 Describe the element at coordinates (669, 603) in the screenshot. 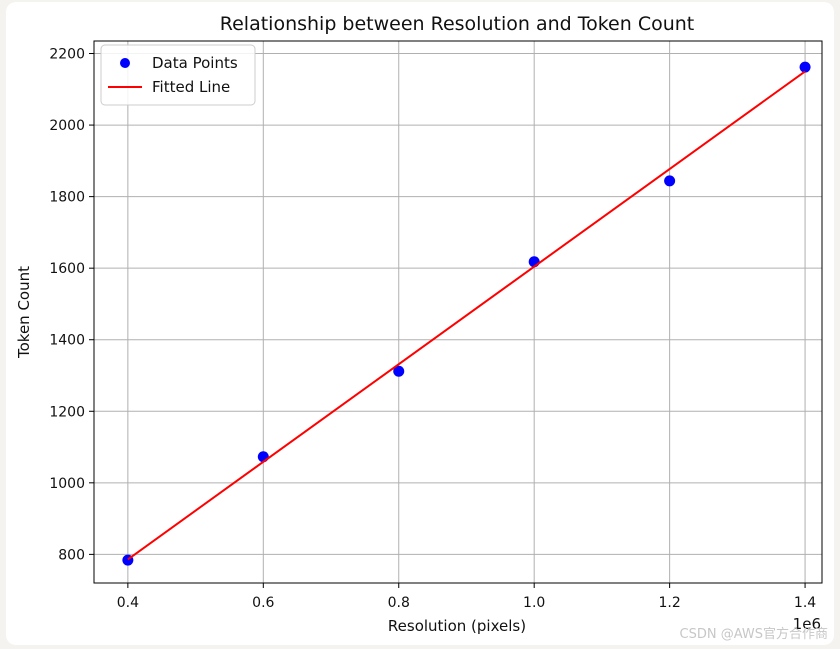

I see `x-tick-label: 1.2` at that location.